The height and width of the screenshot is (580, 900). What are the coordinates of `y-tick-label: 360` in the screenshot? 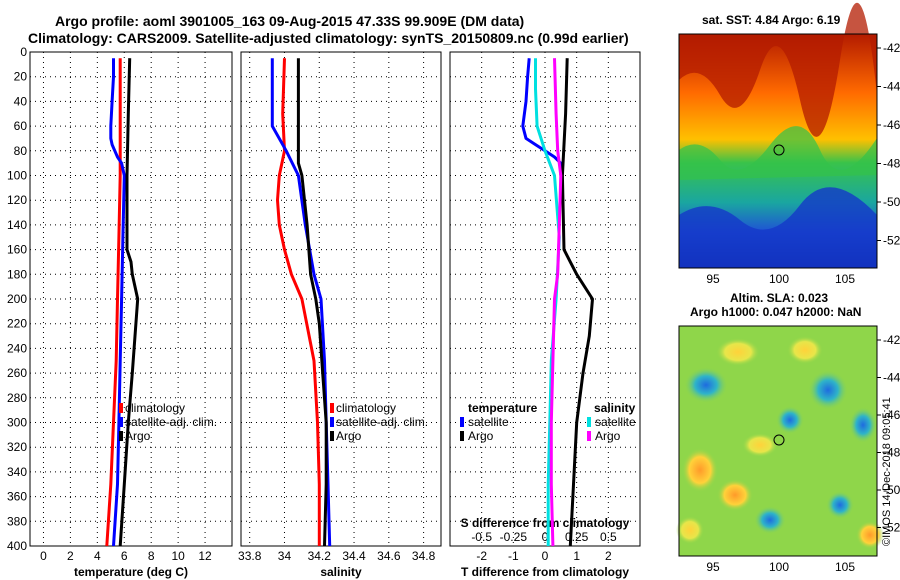 It's located at (17, 497).